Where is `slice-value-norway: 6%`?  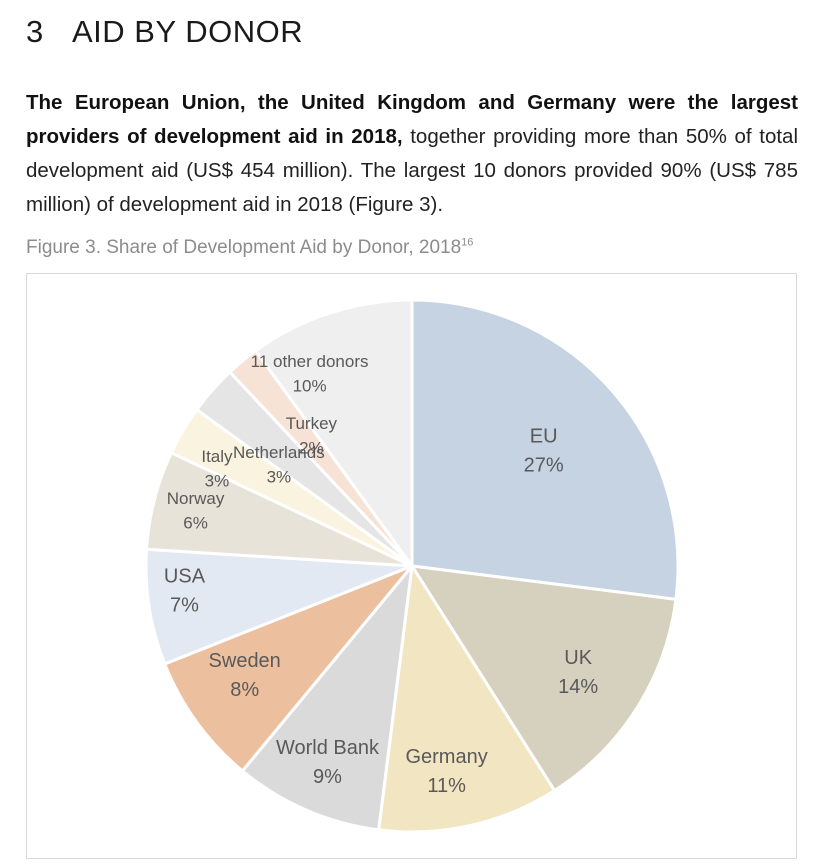 slice-value-norway: 6% is located at coordinates (195, 523).